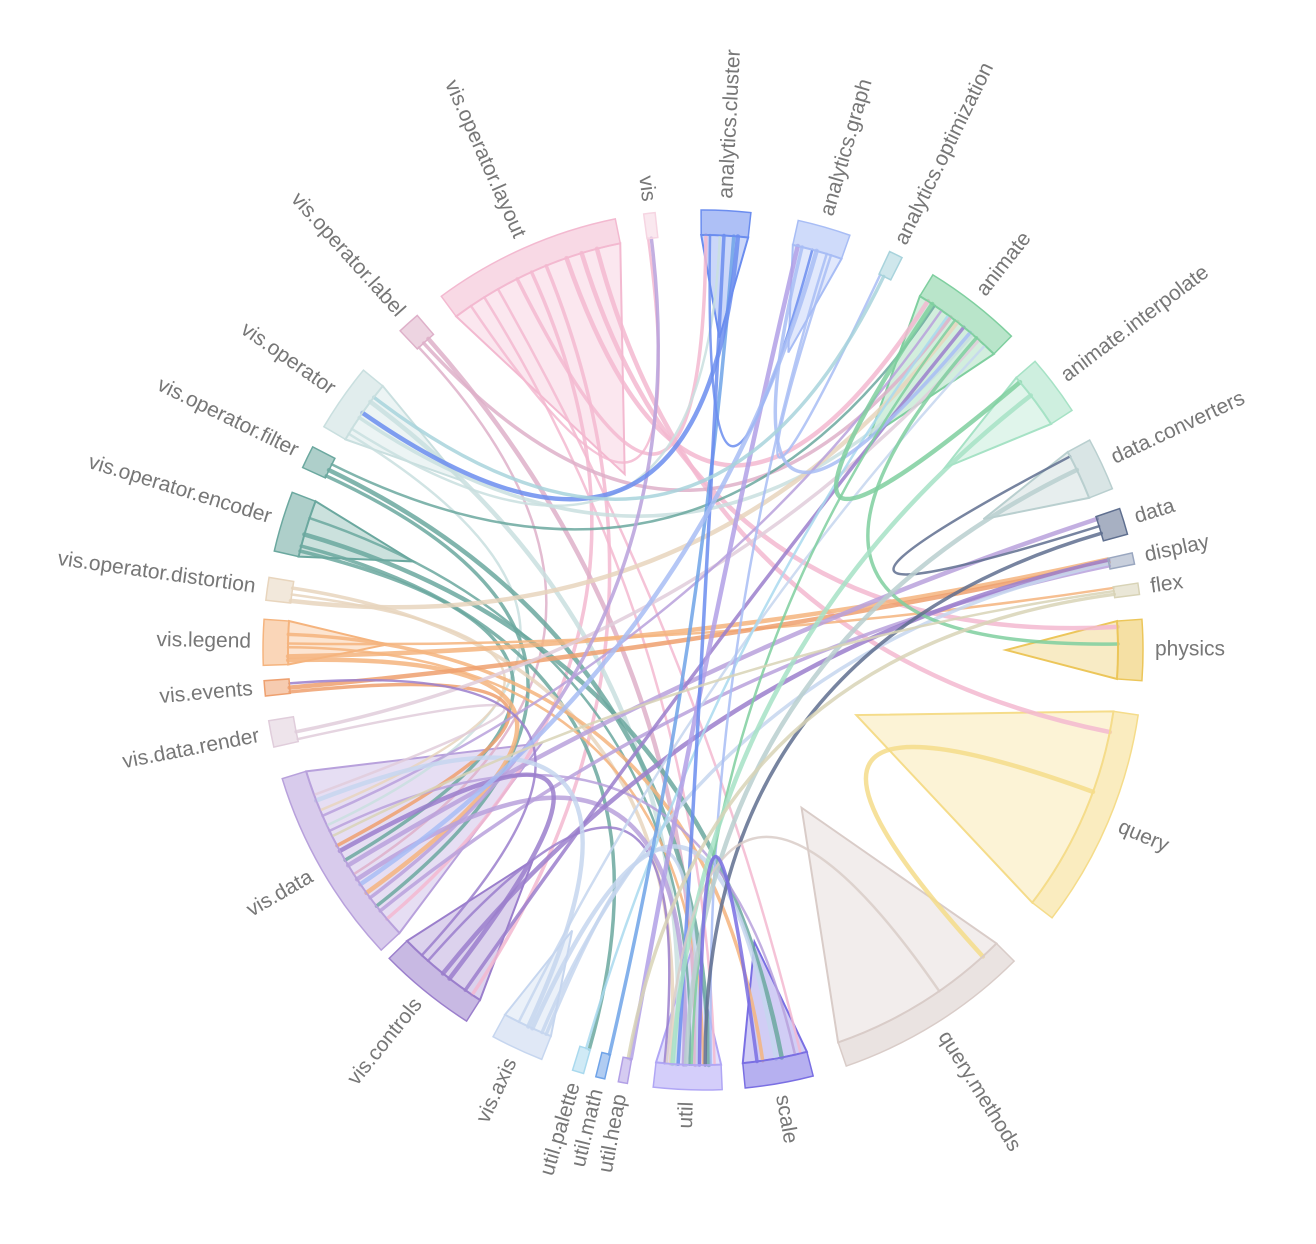  I want to click on ribbon-flex-to-util-heap, so click(871, 826).